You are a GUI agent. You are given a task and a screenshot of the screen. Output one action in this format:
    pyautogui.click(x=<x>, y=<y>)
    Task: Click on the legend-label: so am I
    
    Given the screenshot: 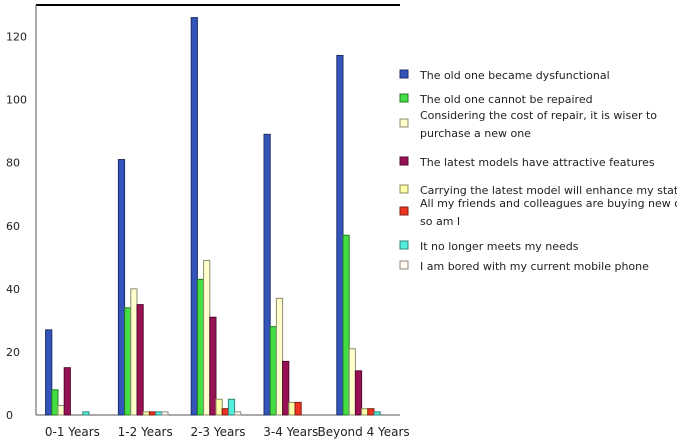 What is the action you would take?
    pyautogui.click(x=440, y=221)
    